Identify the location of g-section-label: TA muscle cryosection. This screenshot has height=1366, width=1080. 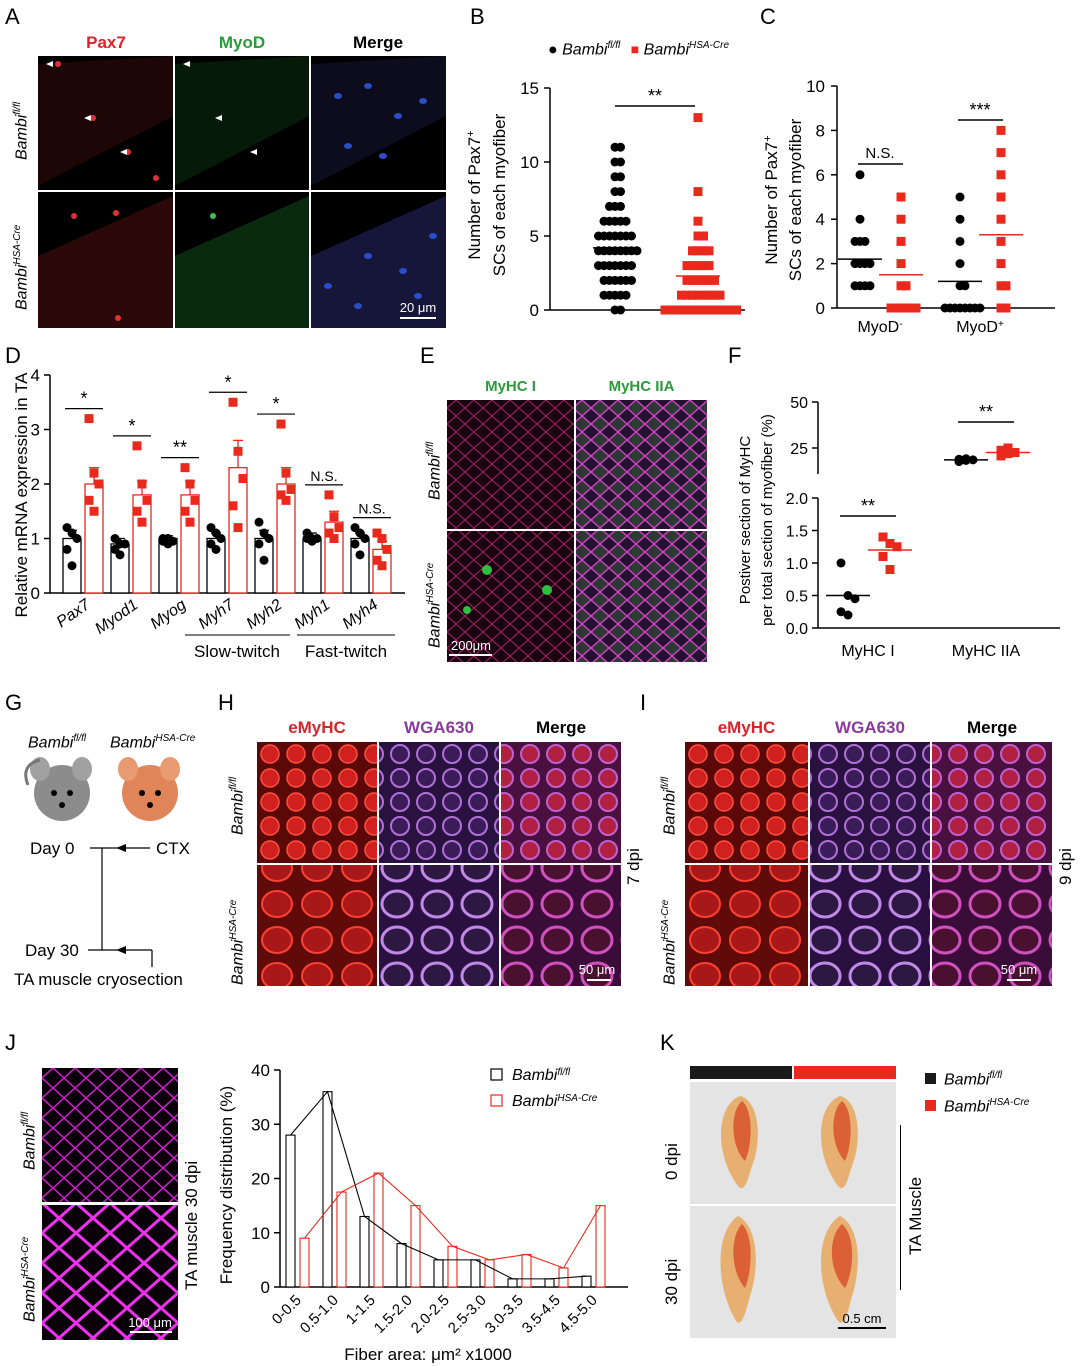
(98, 979).